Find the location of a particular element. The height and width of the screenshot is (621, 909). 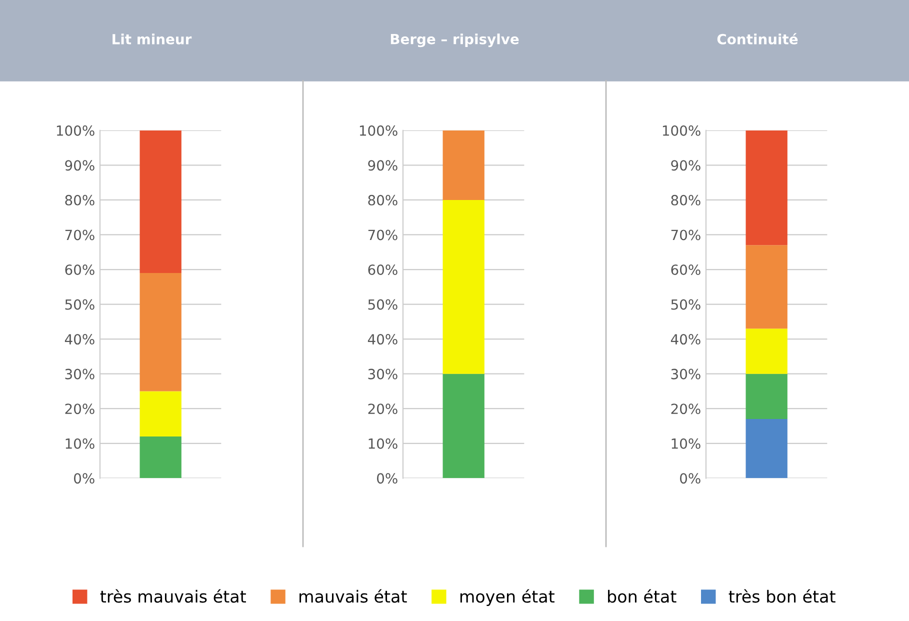

chart-title: Berge – ripisylve is located at coordinates (454, 41).